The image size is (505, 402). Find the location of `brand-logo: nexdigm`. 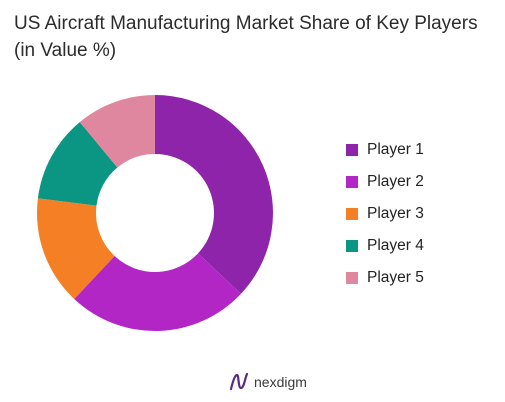

brand-logo: nexdigm is located at coordinates (267, 382).